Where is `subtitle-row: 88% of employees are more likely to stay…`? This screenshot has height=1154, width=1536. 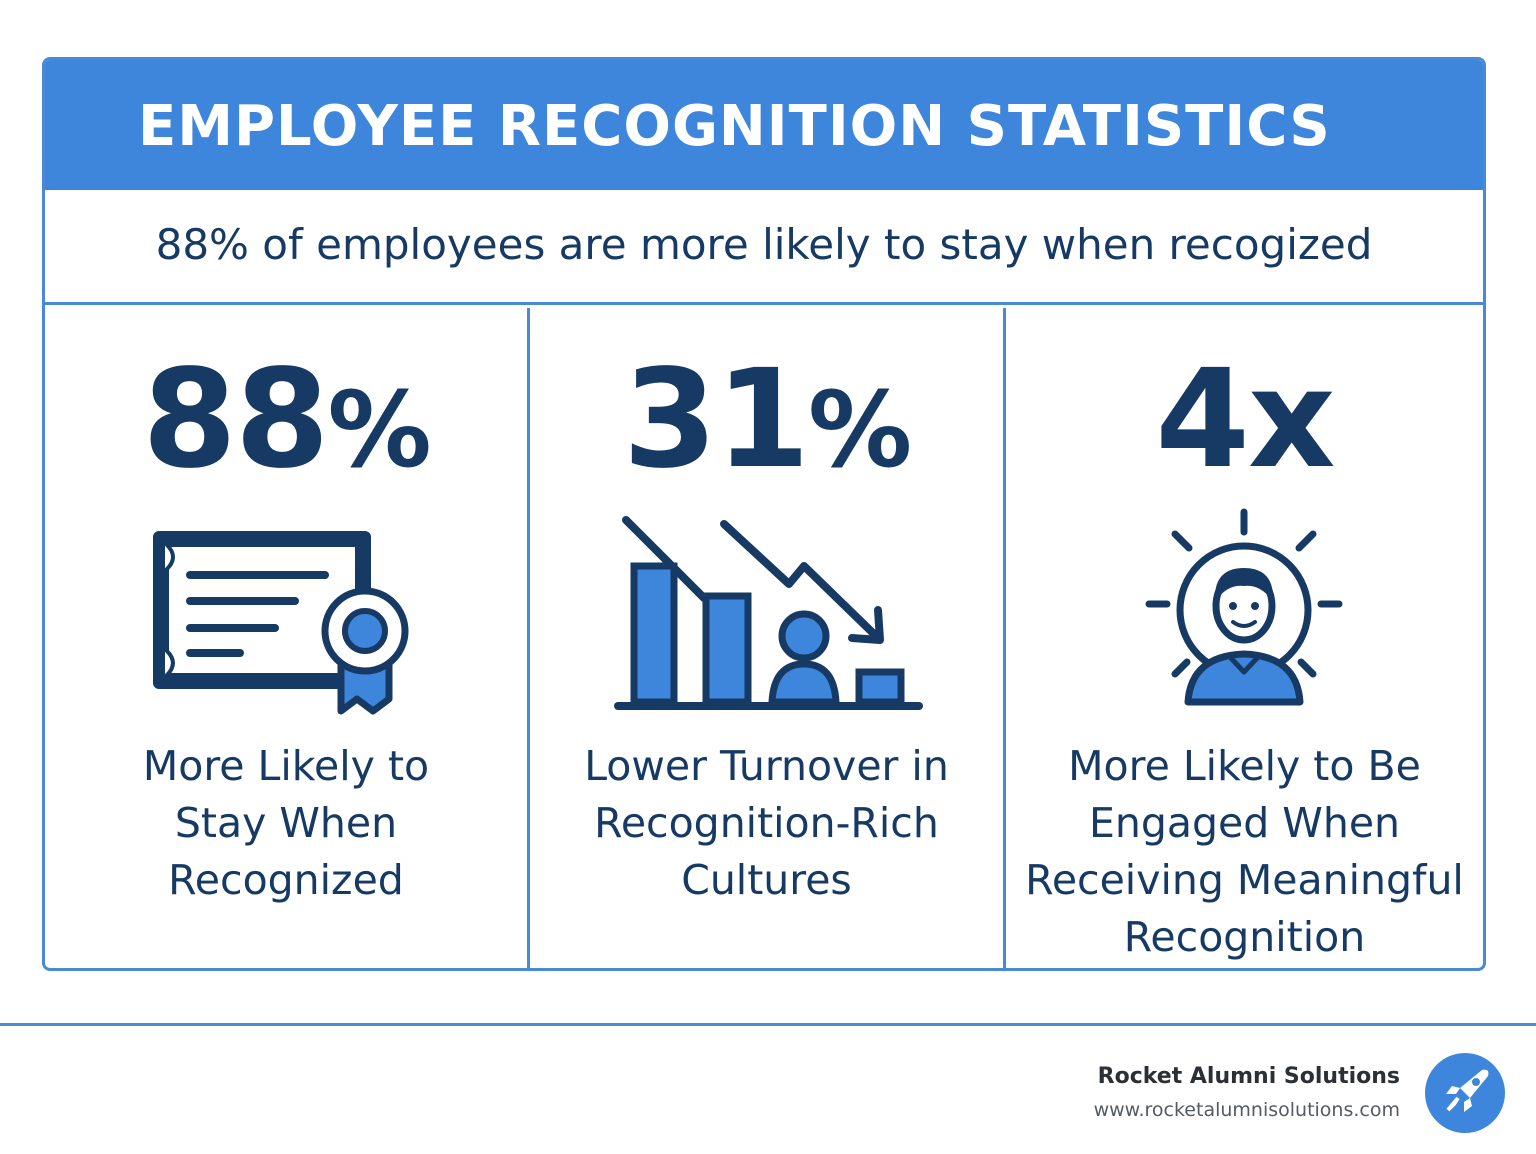
subtitle-row: 88% of employees are more likely to stay… is located at coordinates (764, 247).